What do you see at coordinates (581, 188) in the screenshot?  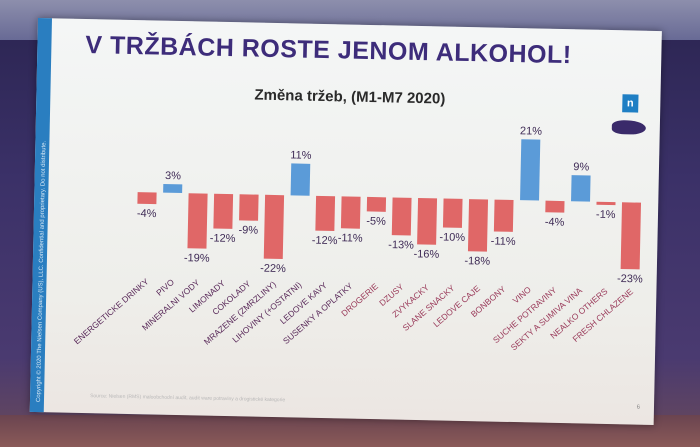 I see `bar-sekty-a-sumiva-vina` at bounding box center [581, 188].